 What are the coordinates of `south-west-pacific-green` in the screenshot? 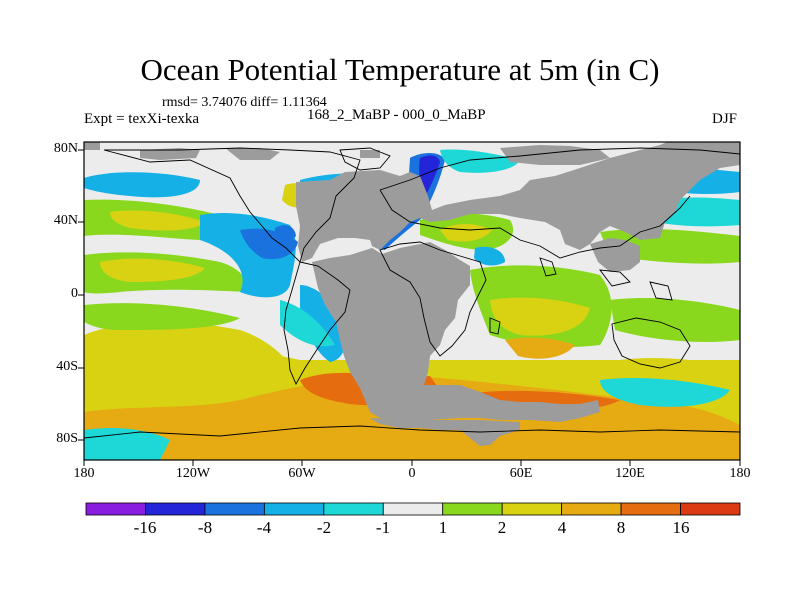 It's located at (675, 320).